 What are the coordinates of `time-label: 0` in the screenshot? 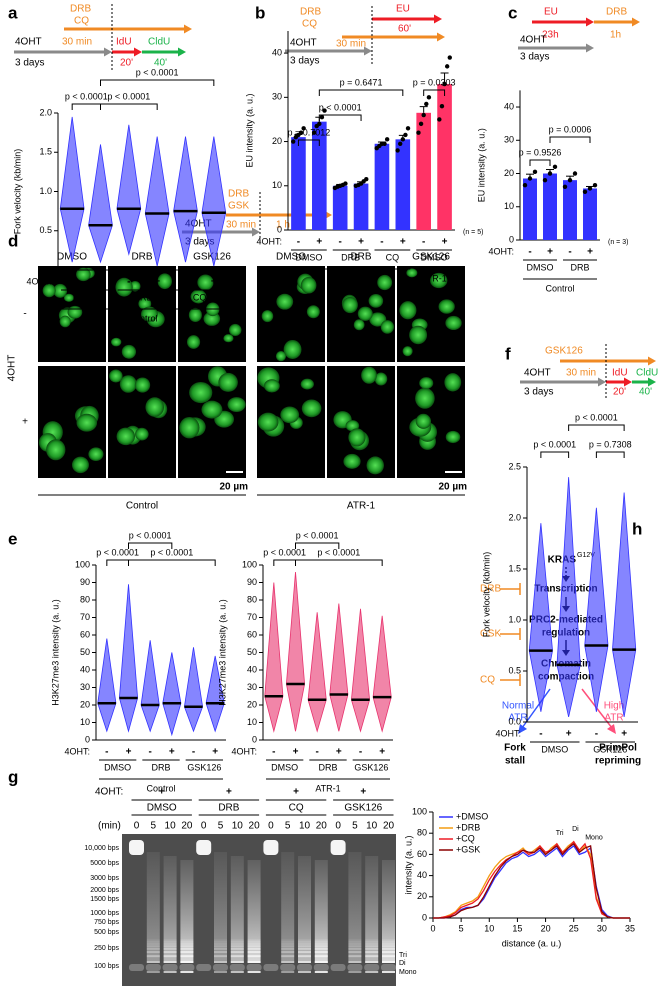 It's located at (338, 826).